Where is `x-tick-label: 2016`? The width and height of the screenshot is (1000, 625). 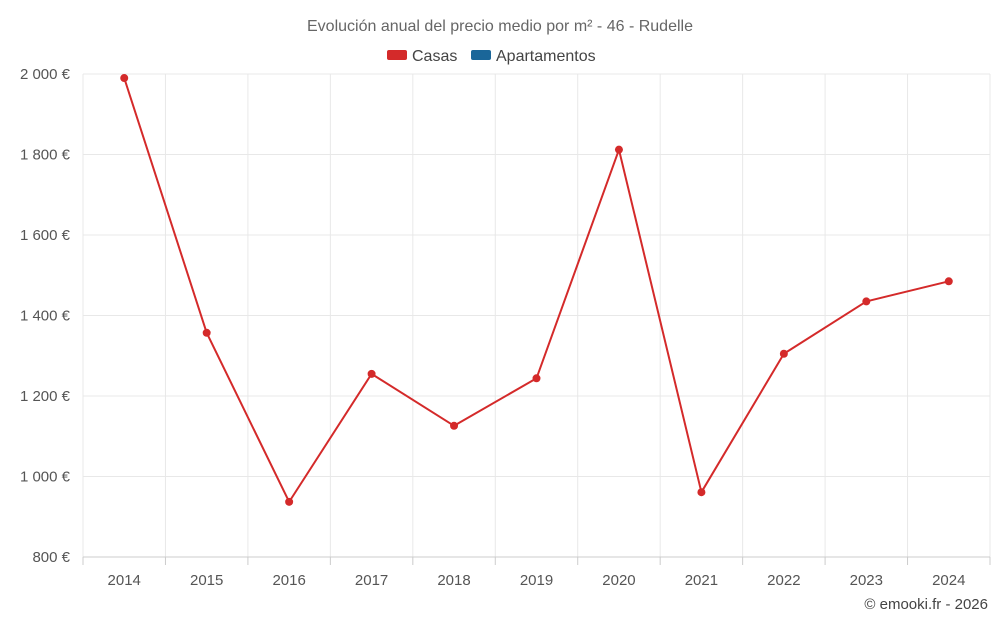 x-tick-label: 2016 is located at coordinates (288, 580).